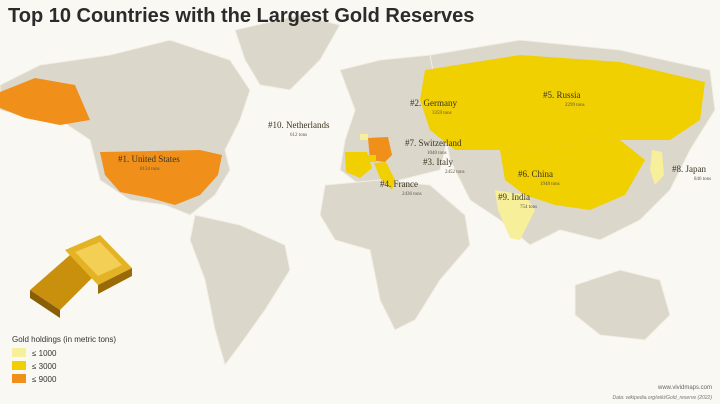 The width and height of the screenshot is (720, 404). Describe the element at coordinates (44, 379) in the screenshot. I see `legend-label: ≤ 9000` at that location.